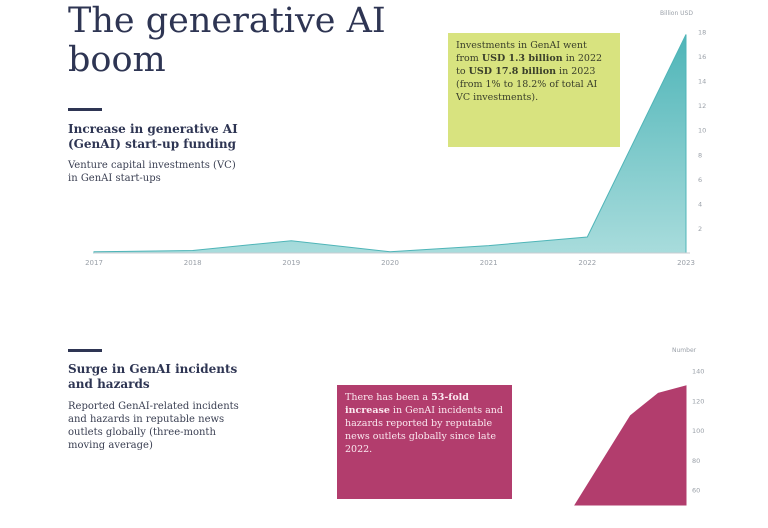 This screenshot has height=528, width=768. What do you see at coordinates (94, 263) in the screenshot?
I see `funding-x-tick-label: 2017` at bounding box center [94, 263].